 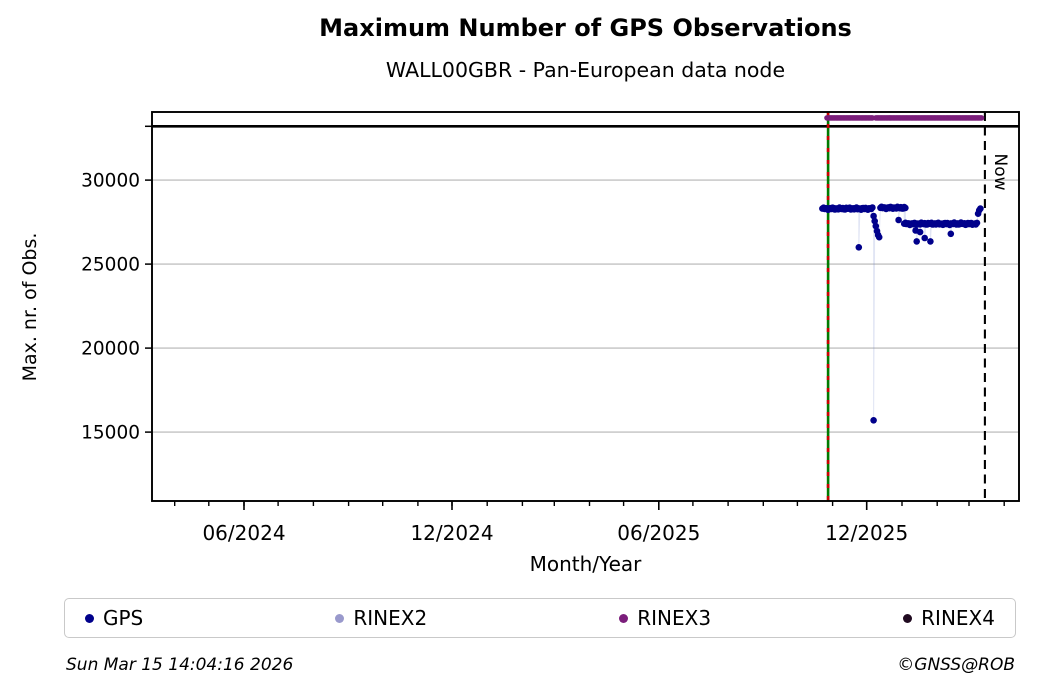 I want to click on legend-item-rinex4: RINEX4, so click(x=949, y=618).